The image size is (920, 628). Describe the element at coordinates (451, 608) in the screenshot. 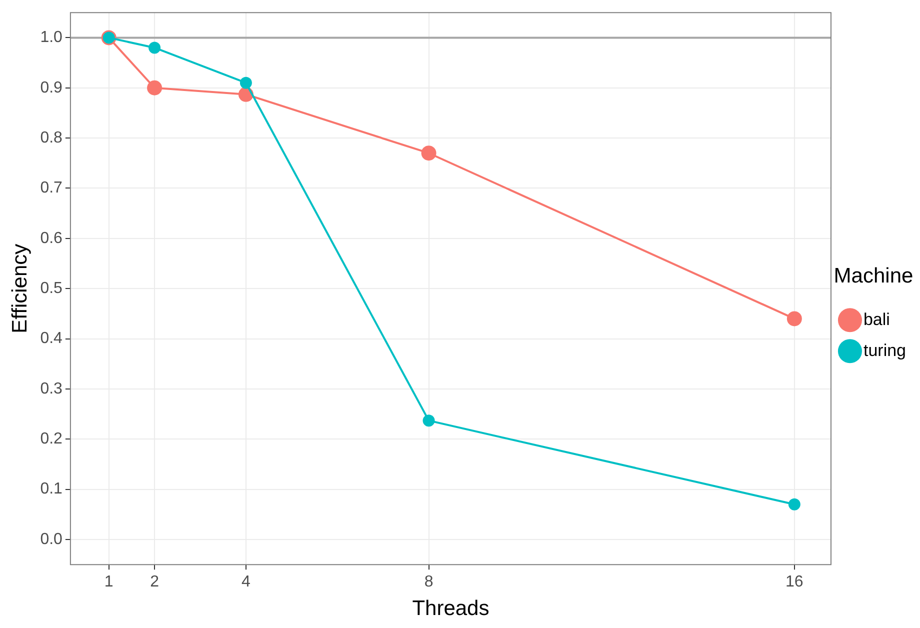

I see `x-axis-title: Threads` at that location.